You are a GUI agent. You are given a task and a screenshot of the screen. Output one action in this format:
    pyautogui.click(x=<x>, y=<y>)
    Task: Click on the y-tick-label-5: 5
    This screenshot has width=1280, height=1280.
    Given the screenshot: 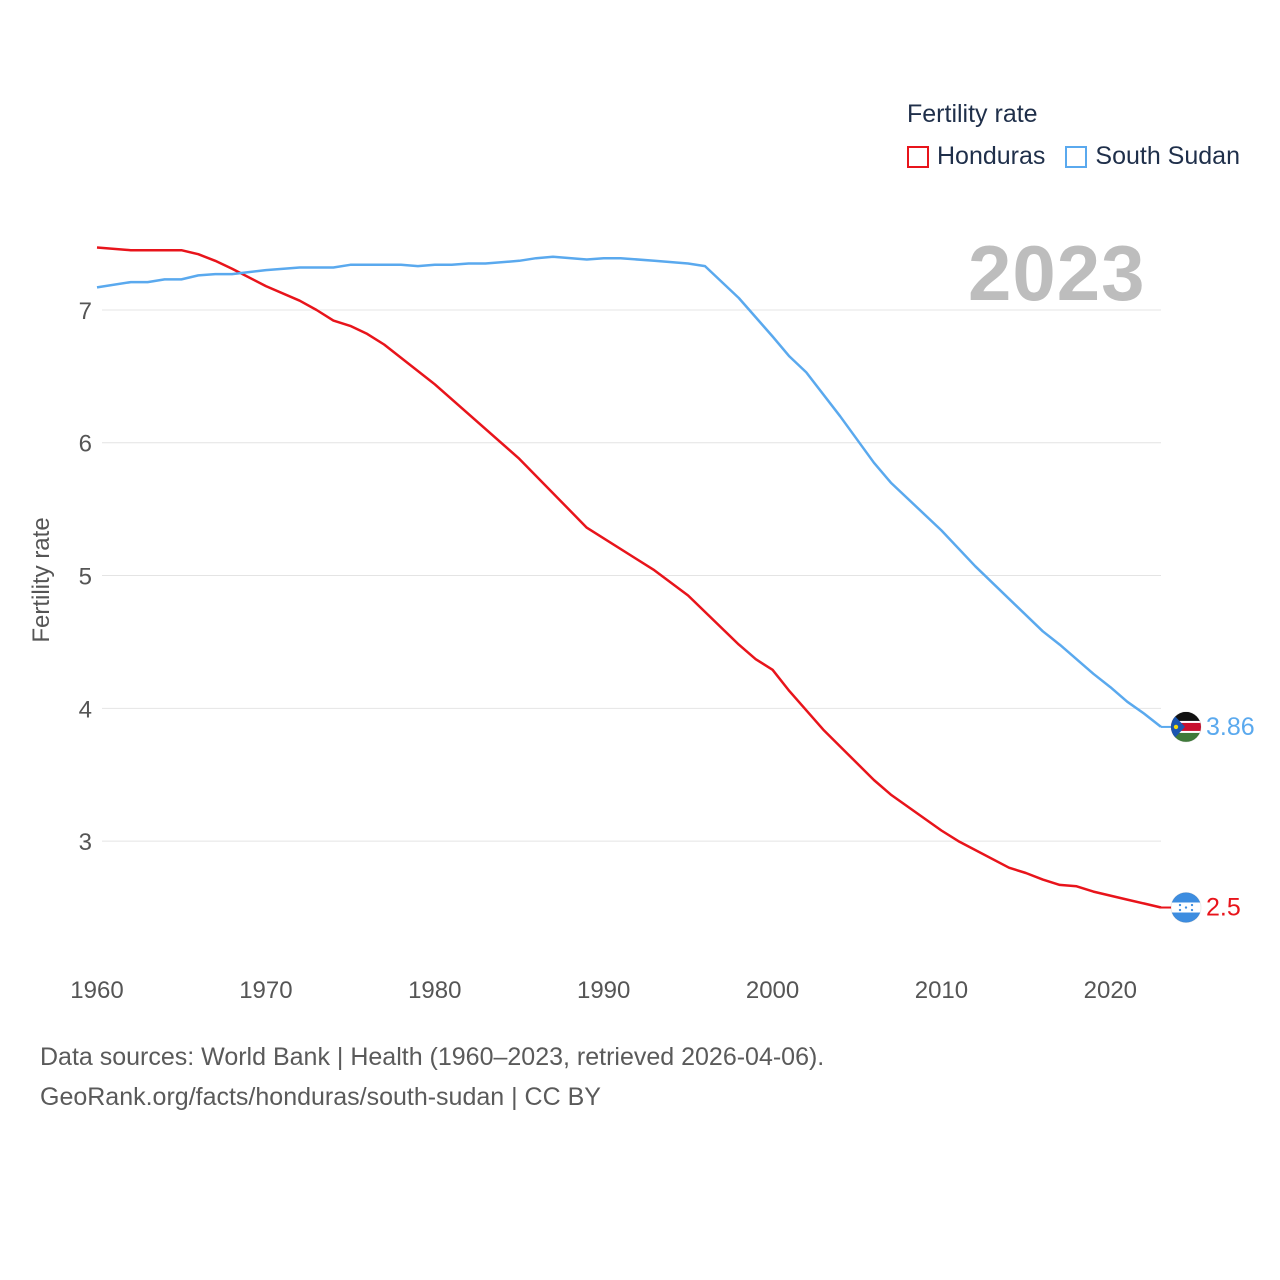 What is the action you would take?
    pyautogui.click(x=85, y=577)
    